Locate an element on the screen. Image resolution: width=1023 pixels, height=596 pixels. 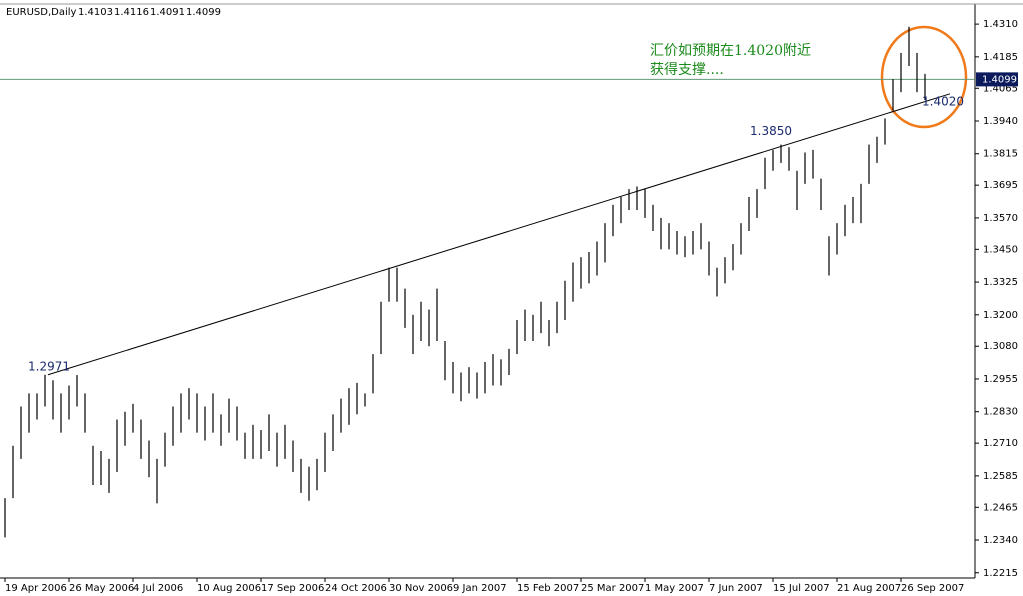
header-value: 1.4099 is located at coordinates (203, 12).